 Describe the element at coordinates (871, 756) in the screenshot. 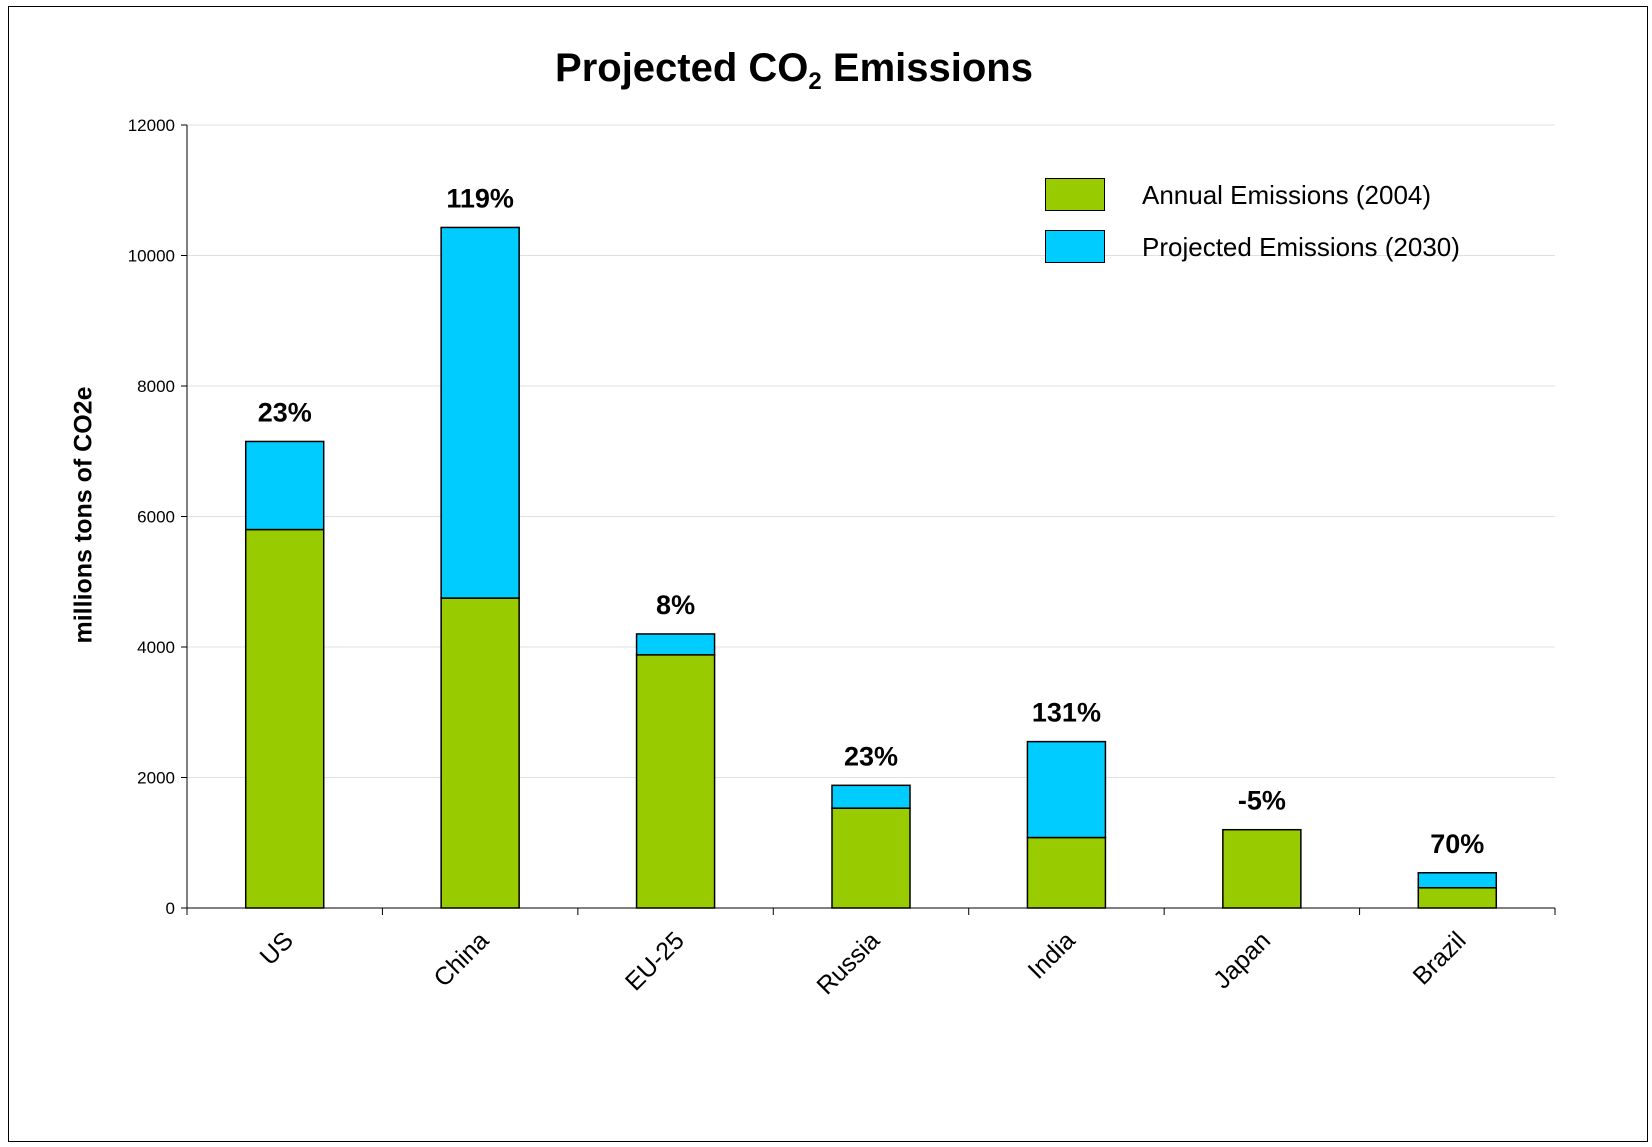

I see `bar-label-russia: 23%` at that location.